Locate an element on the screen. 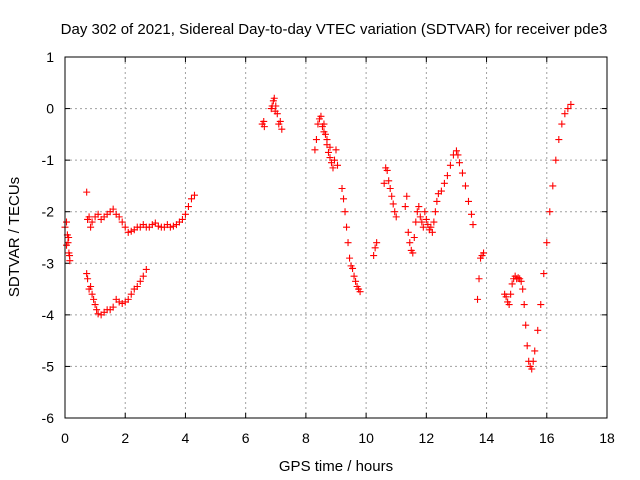 This screenshot has width=640, height=480. y-tick-label: 1 is located at coordinates (50, 57).